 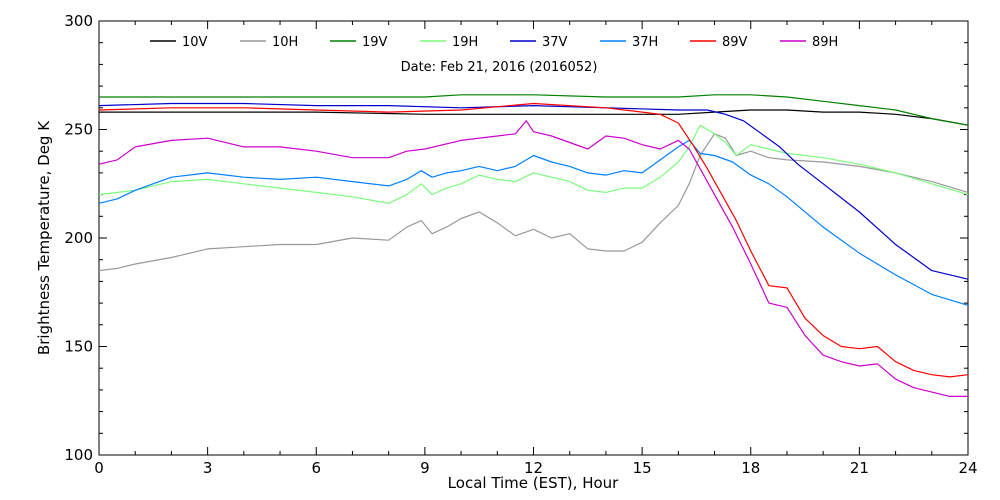 I want to click on x-axis-title: Local Time (EST), Hour, so click(x=533, y=483).